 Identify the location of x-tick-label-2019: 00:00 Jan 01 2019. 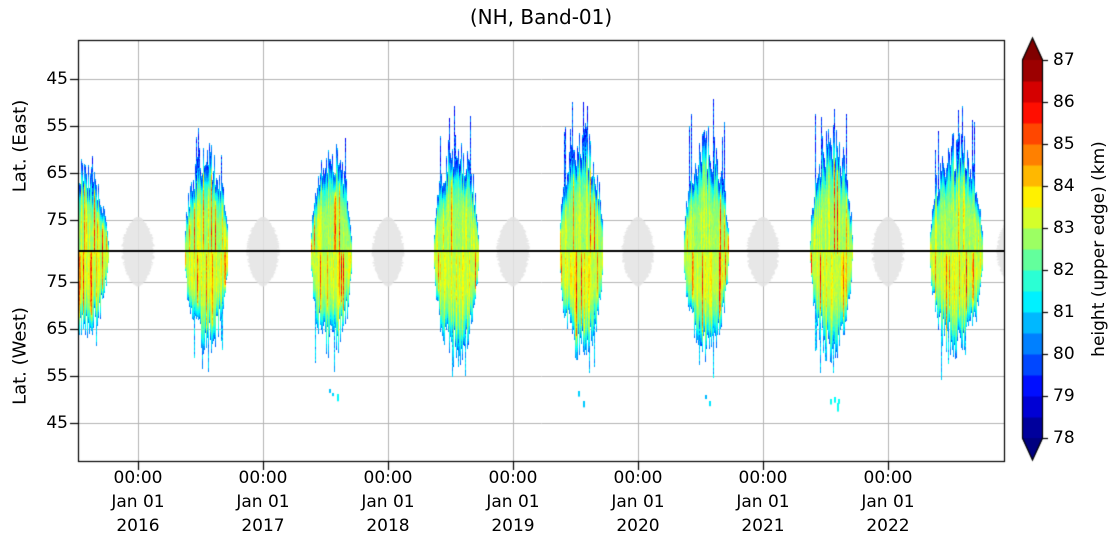
(513, 502).